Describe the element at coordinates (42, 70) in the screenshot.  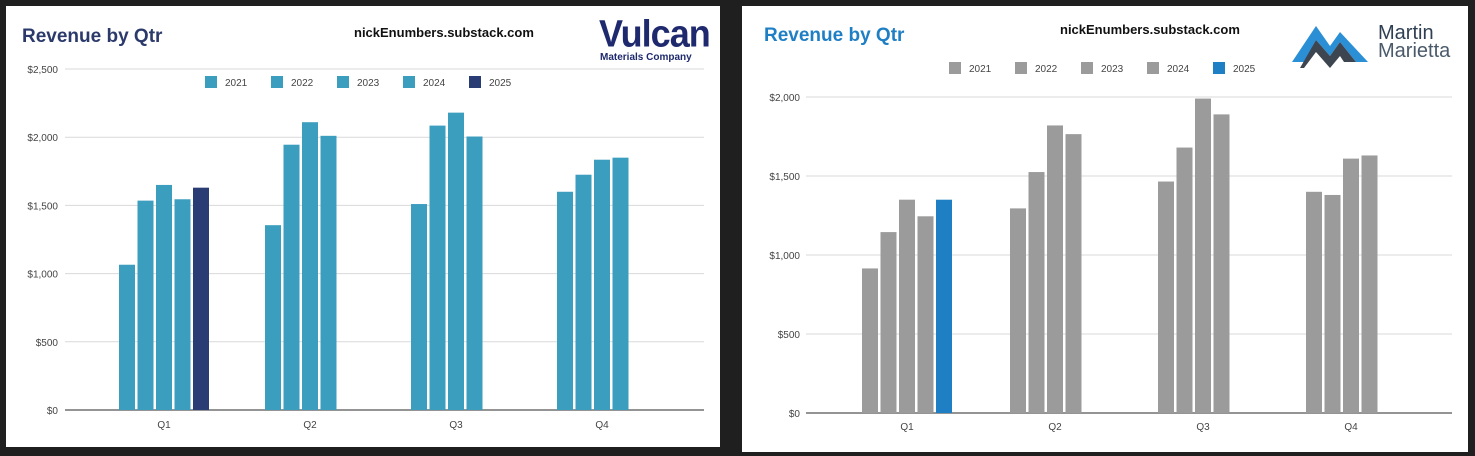
I see `y-tick-label: $2,500` at that location.